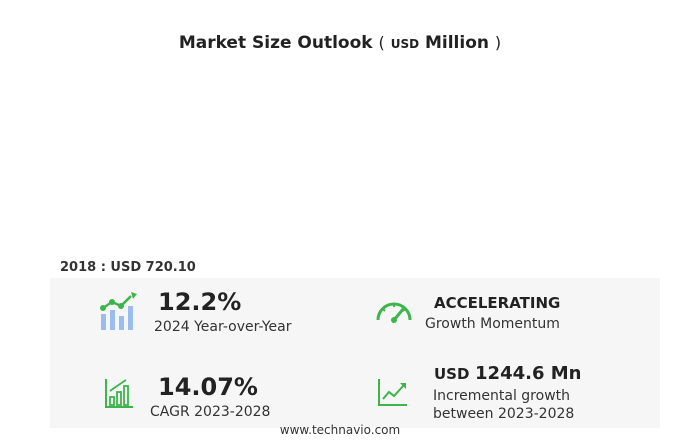 Image resolution: width=680 pixels, height=440 pixels. What do you see at coordinates (456, 43) in the screenshot?
I see `title-unit-scale: Million` at bounding box center [456, 43].